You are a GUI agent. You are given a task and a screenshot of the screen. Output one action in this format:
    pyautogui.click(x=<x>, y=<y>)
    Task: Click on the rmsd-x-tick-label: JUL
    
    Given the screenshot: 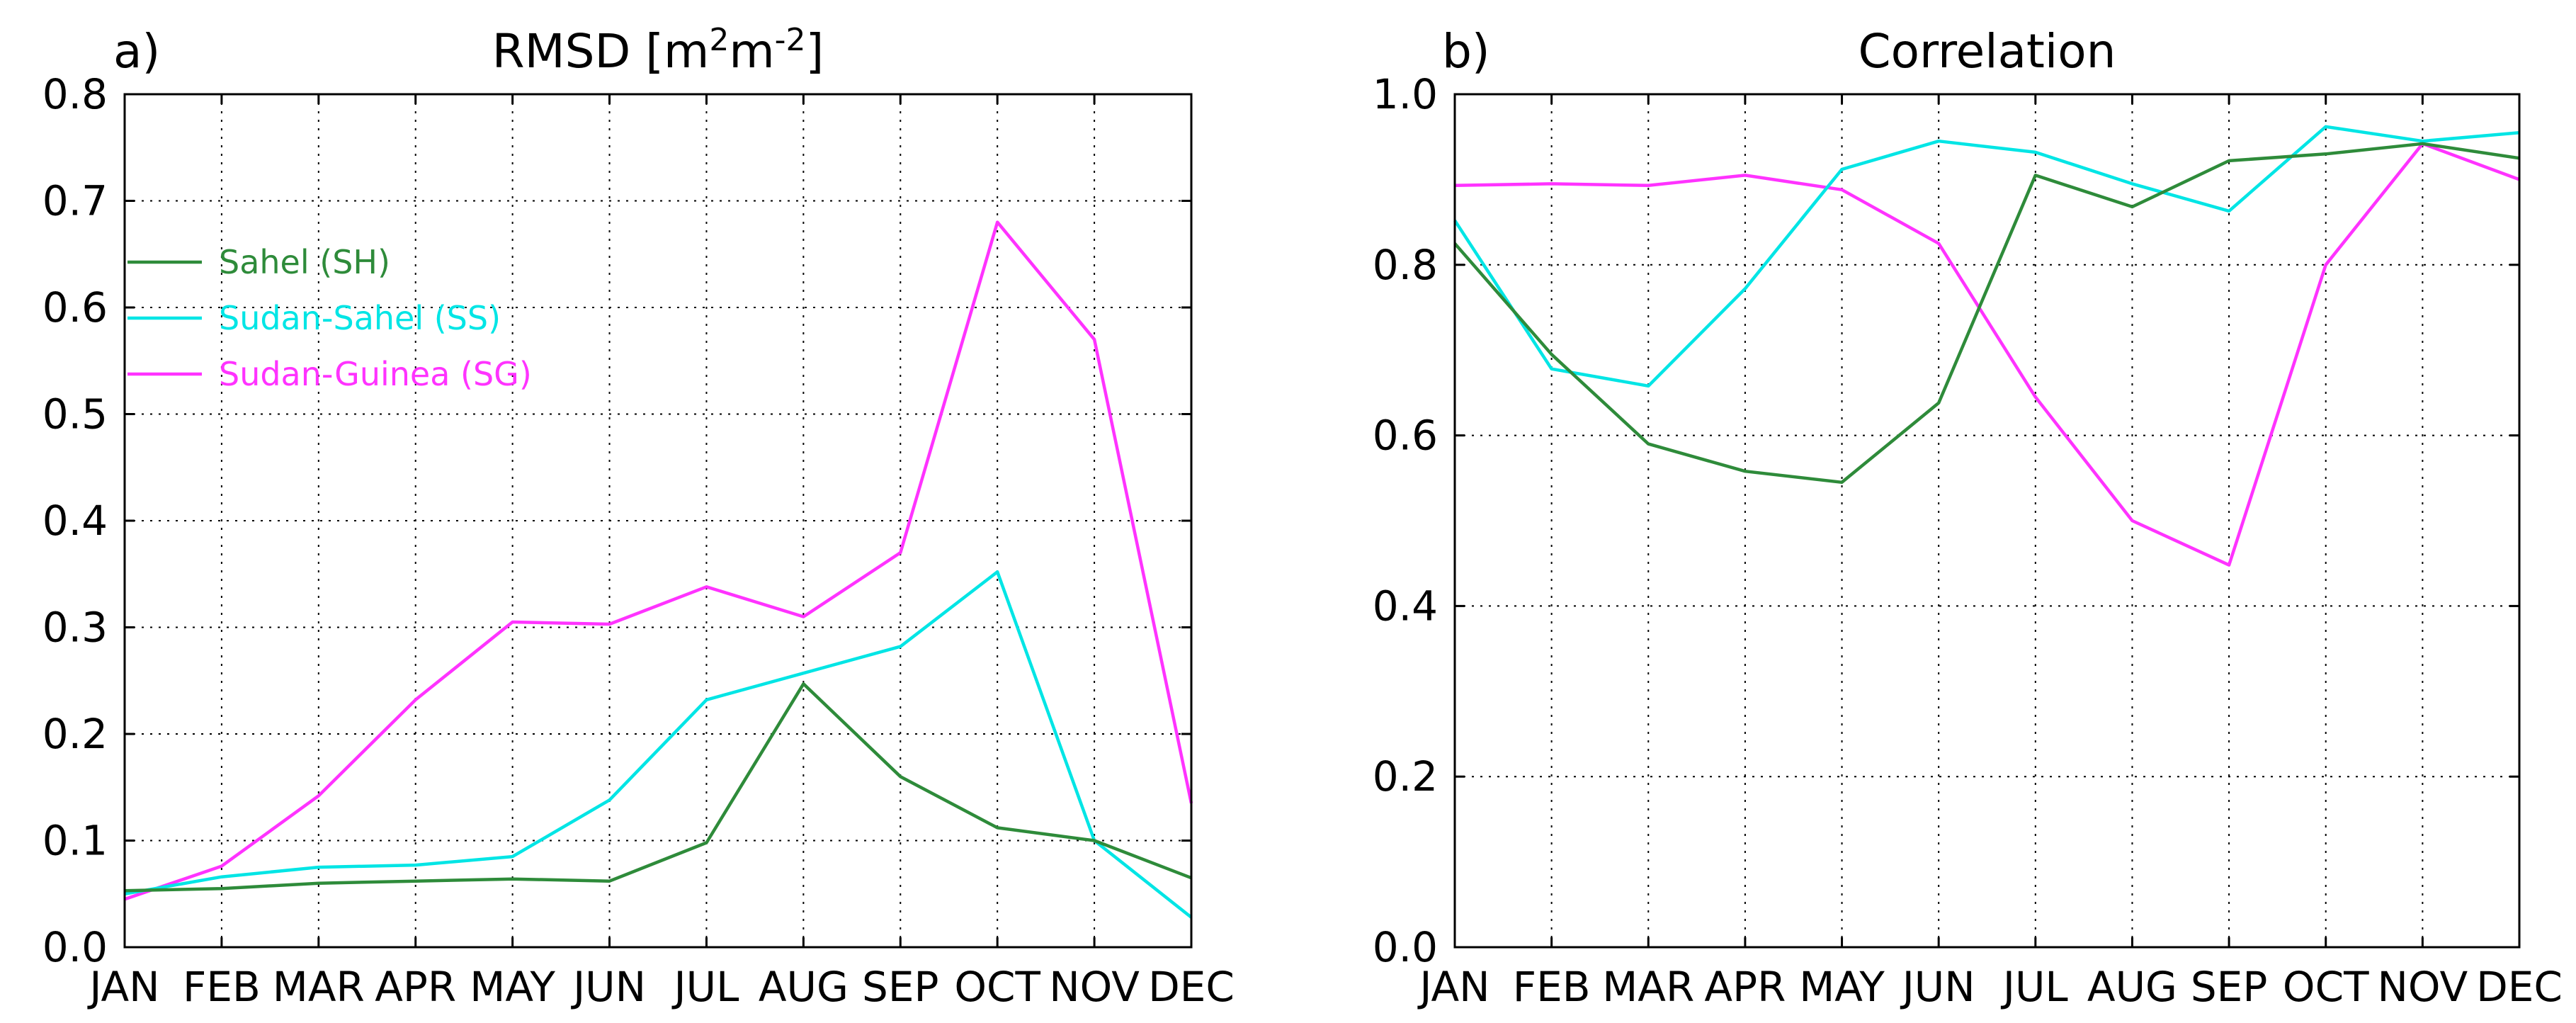 What is the action you would take?
    pyautogui.click(x=705, y=987)
    